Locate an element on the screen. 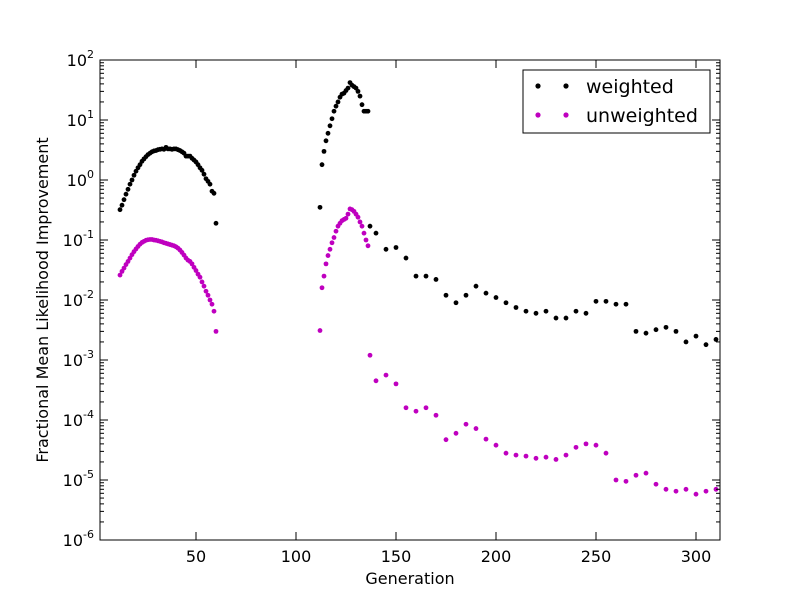 This screenshot has height=600, width=800. y-tick-label: 10⁻⁶ is located at coordinates (78, 539).